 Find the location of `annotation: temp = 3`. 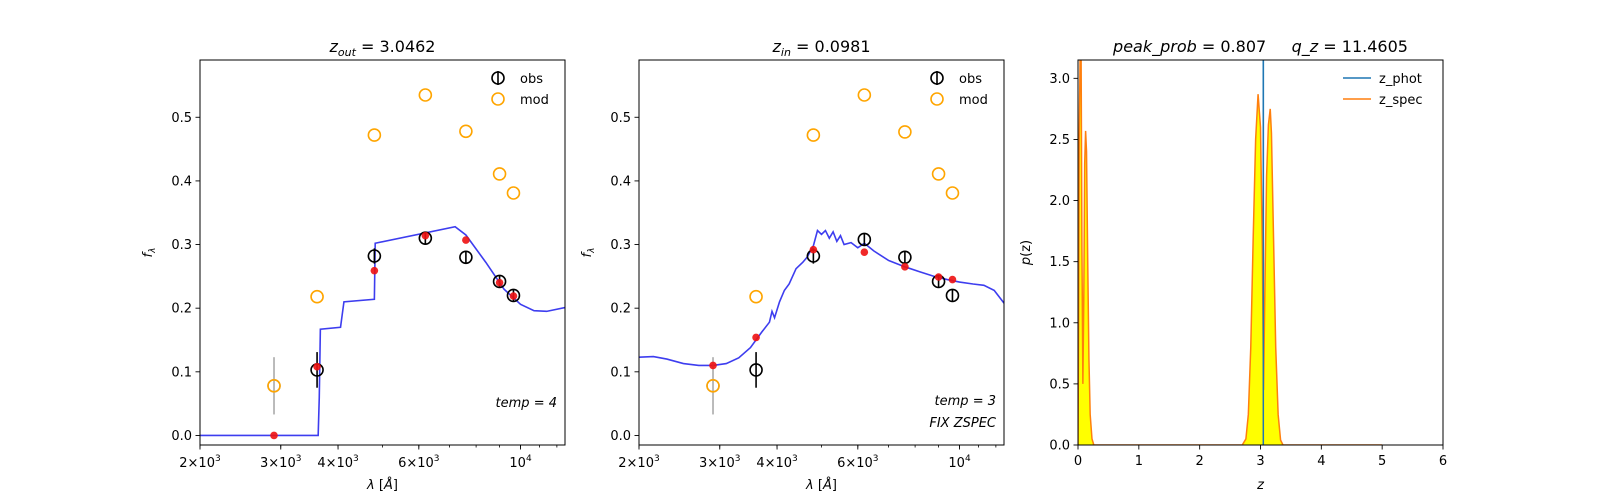

annotation: temp = 3 is located at coordinates (965, 401).